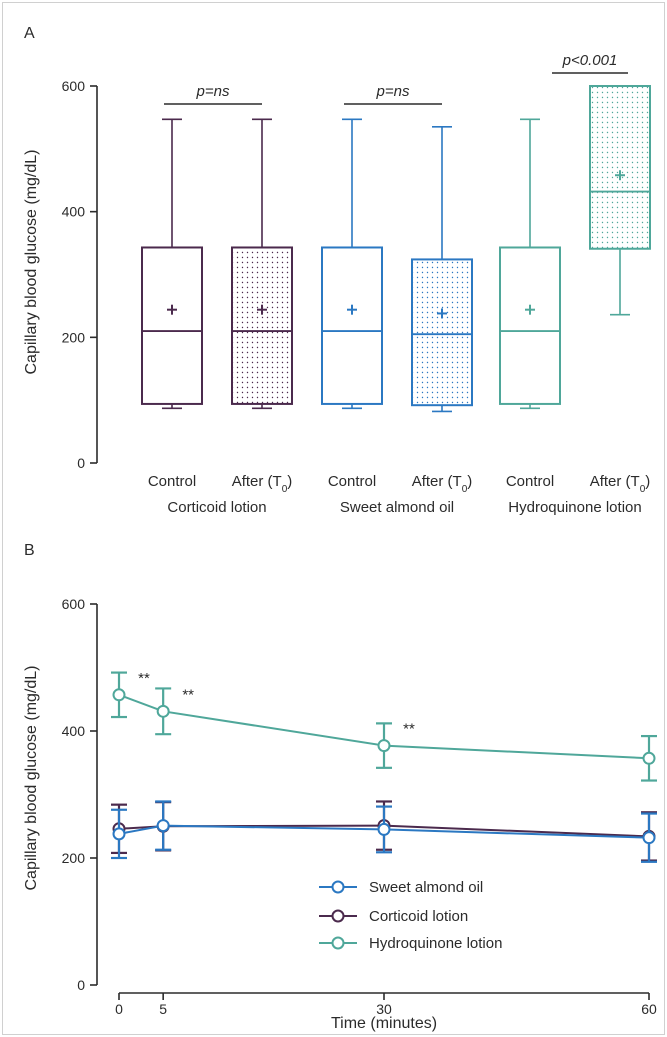  Describe the element at coordinates (384, 1023) in the screenshot. I see `panel-b-x-axis-label: Time (minutes)` at that location.